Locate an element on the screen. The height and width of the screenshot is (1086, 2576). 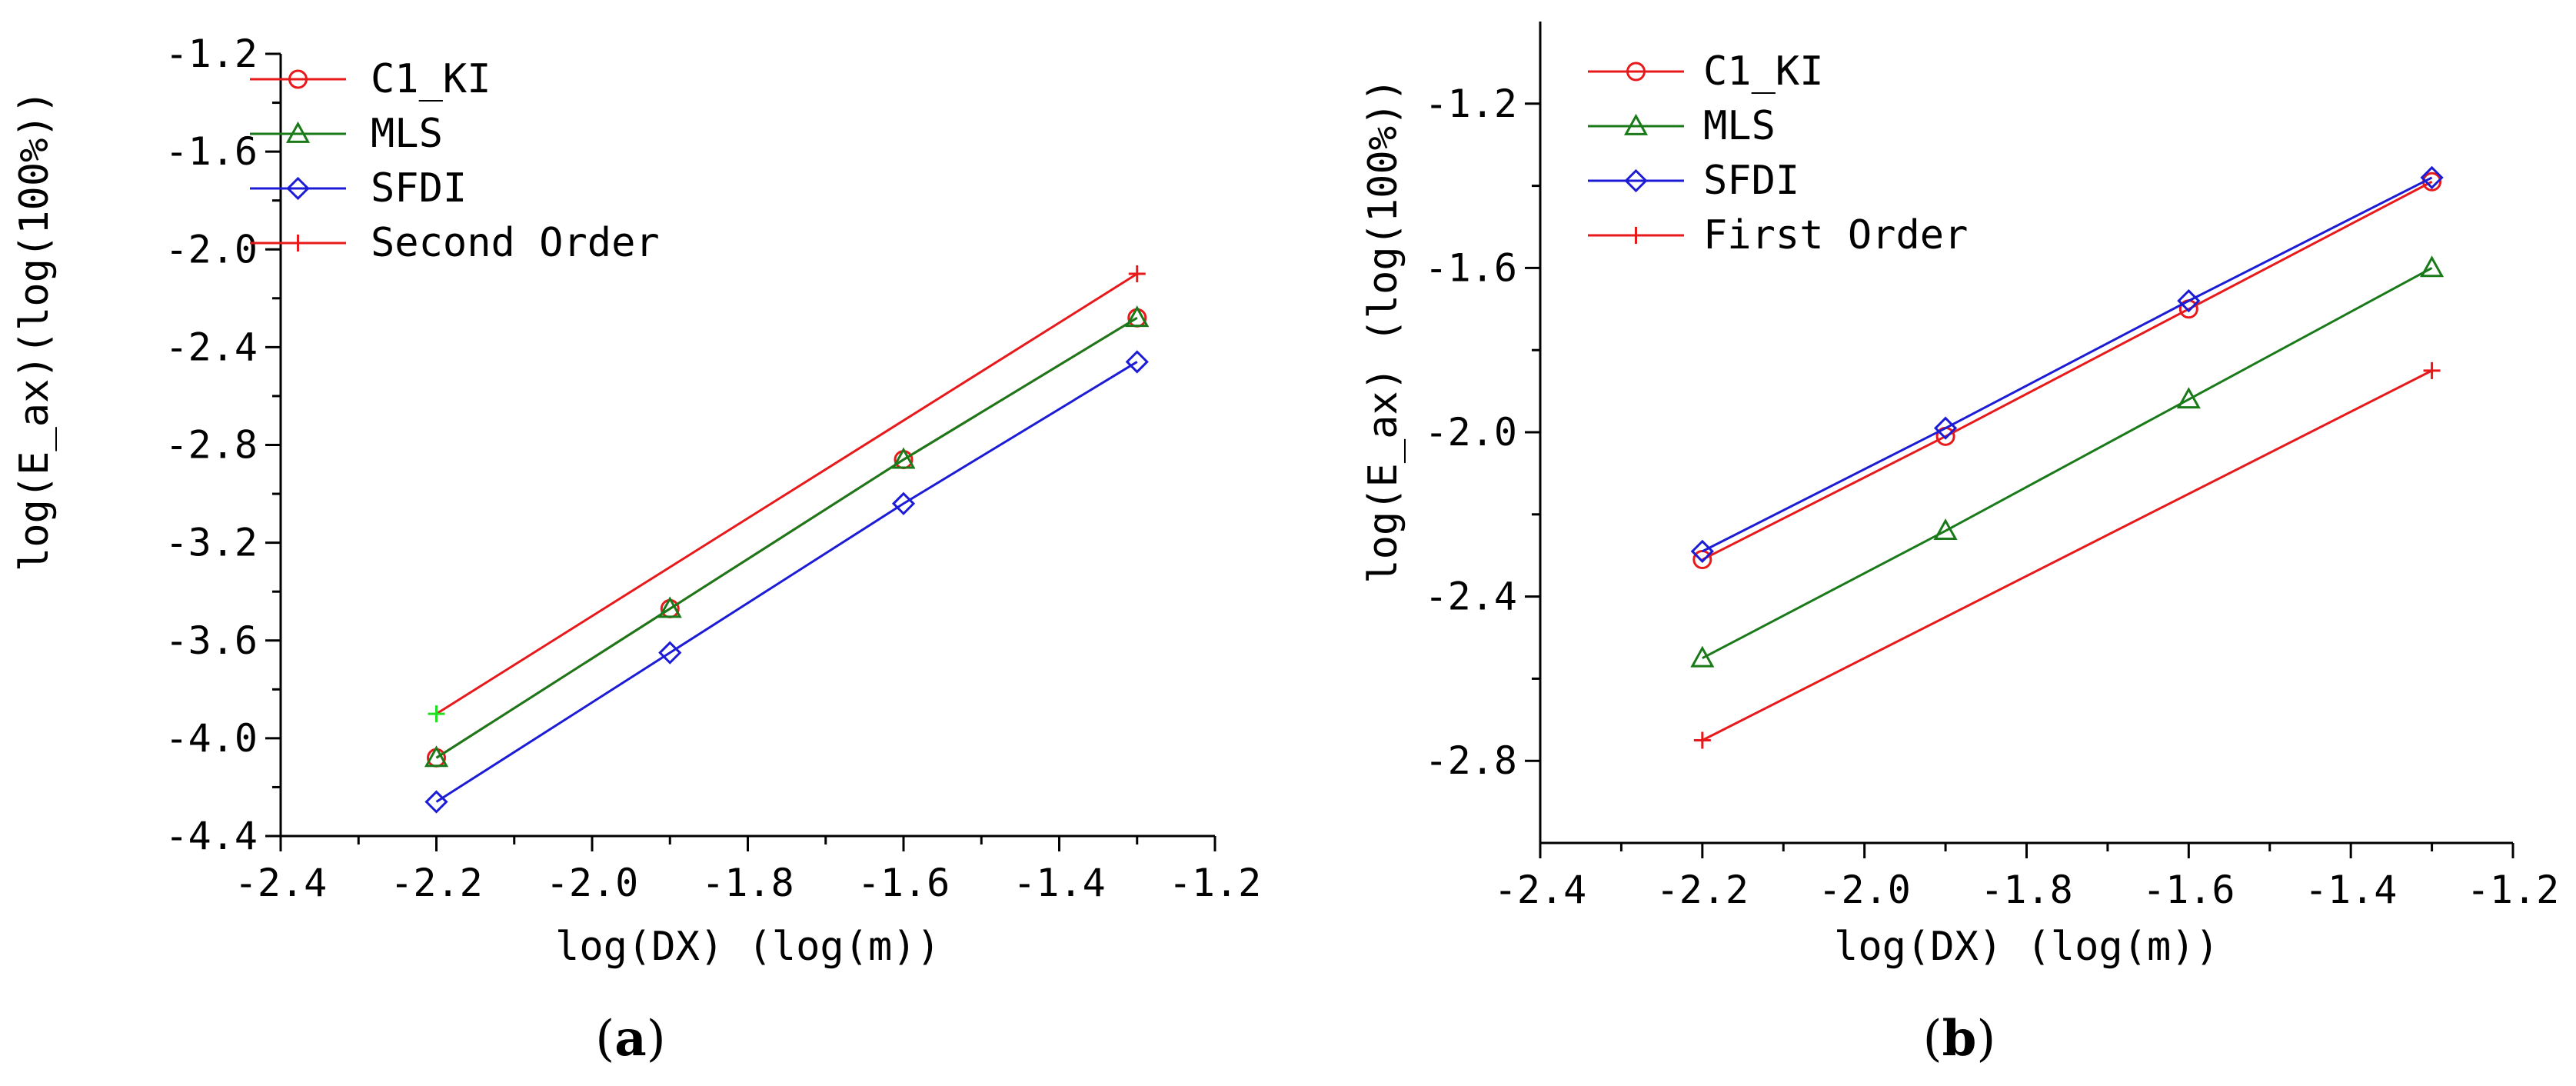
y-tick-label: -3.2 is located at coordinates (212, 543).